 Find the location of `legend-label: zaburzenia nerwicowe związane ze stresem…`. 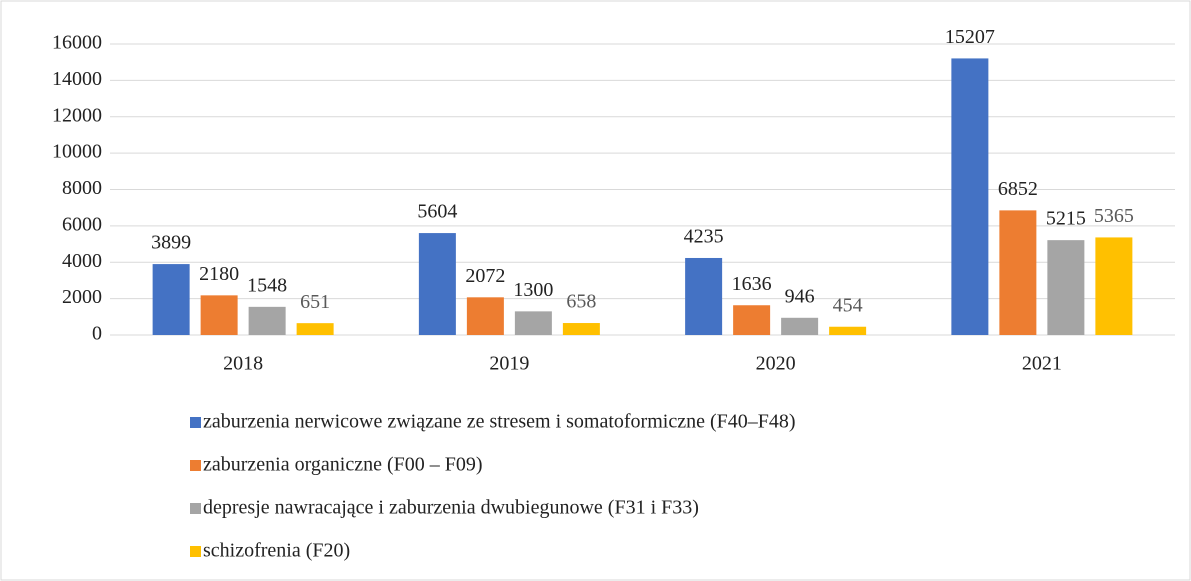

legend-label: zaburzenia nerwicowe związane ze stresem… is located at coordinates (499, 422).